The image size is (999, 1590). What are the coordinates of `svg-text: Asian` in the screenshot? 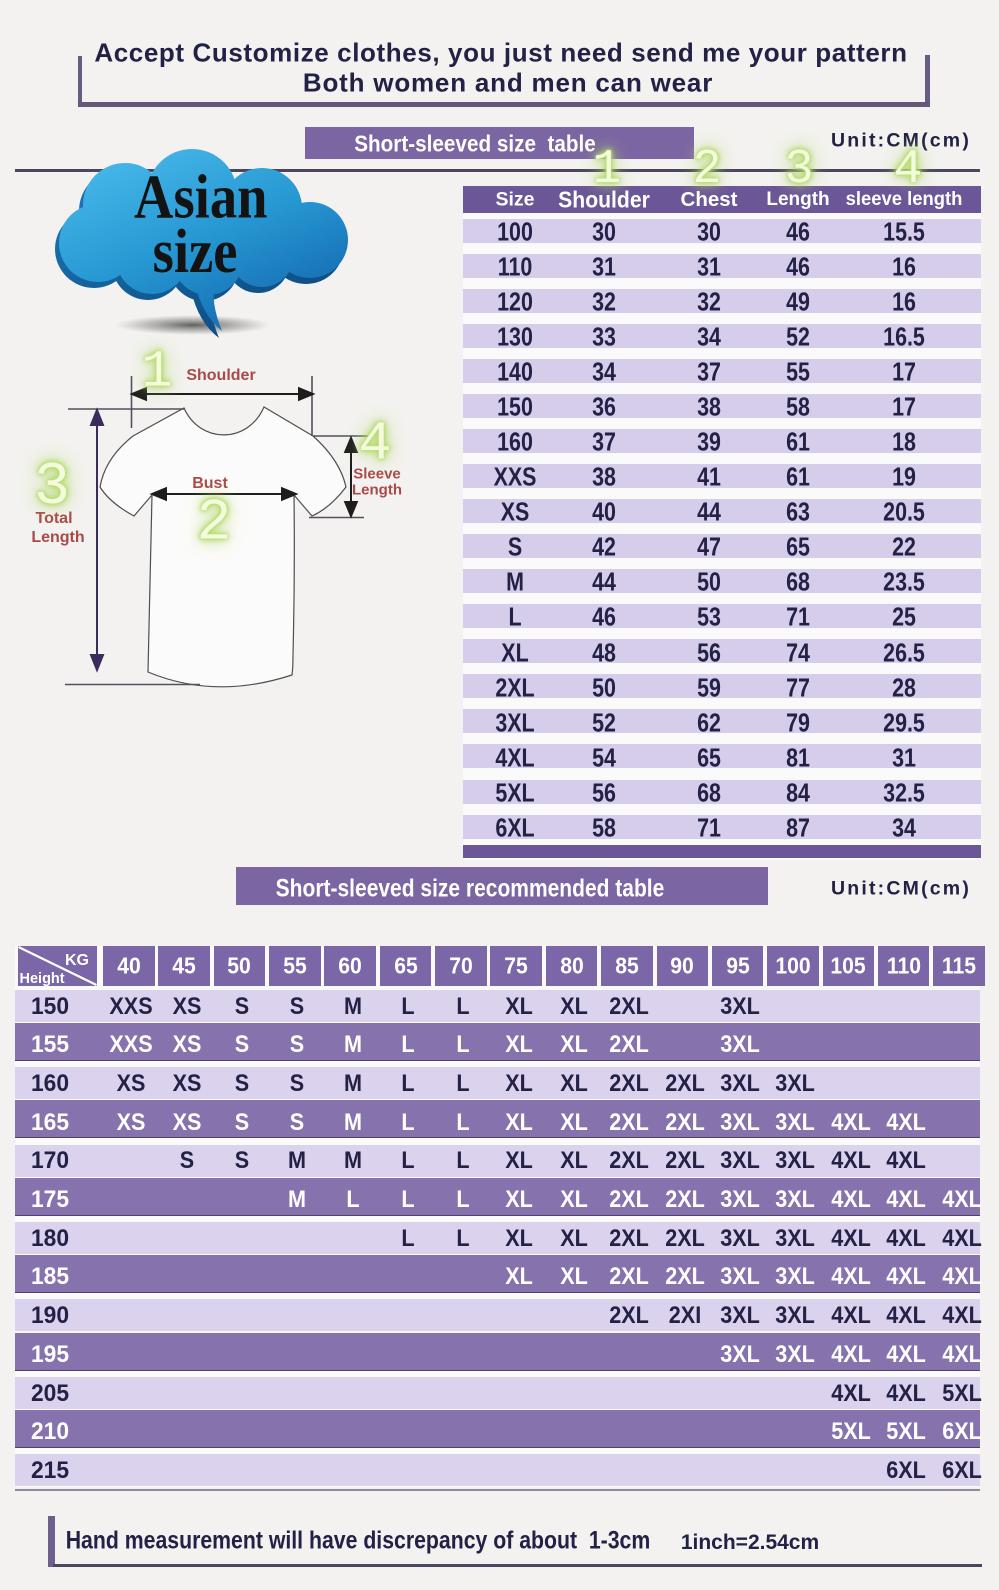 It's located at (200, 196).